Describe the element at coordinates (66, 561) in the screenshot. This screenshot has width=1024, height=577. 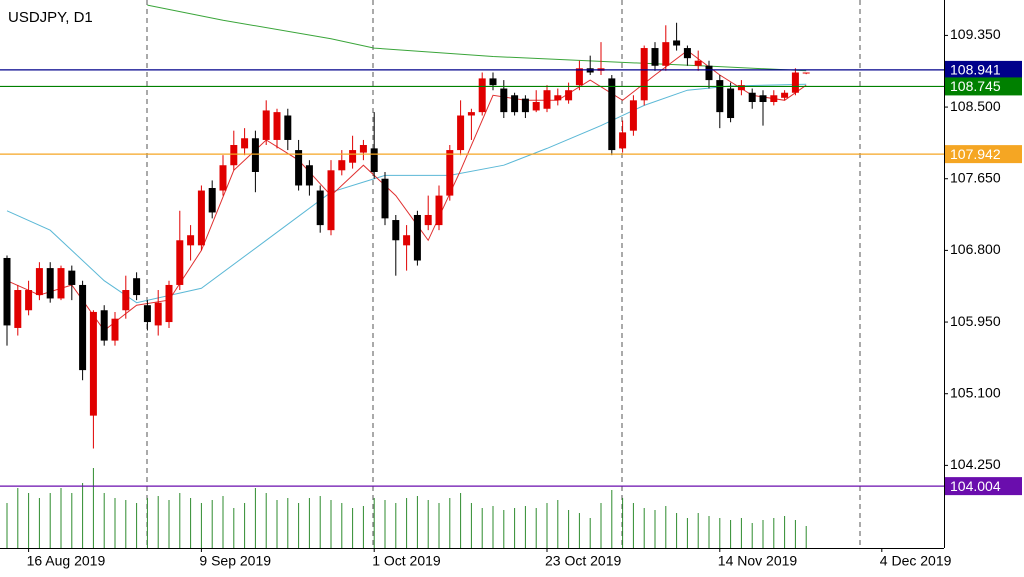
I see `x-tick-label: 16 Aug 2019` at that location.